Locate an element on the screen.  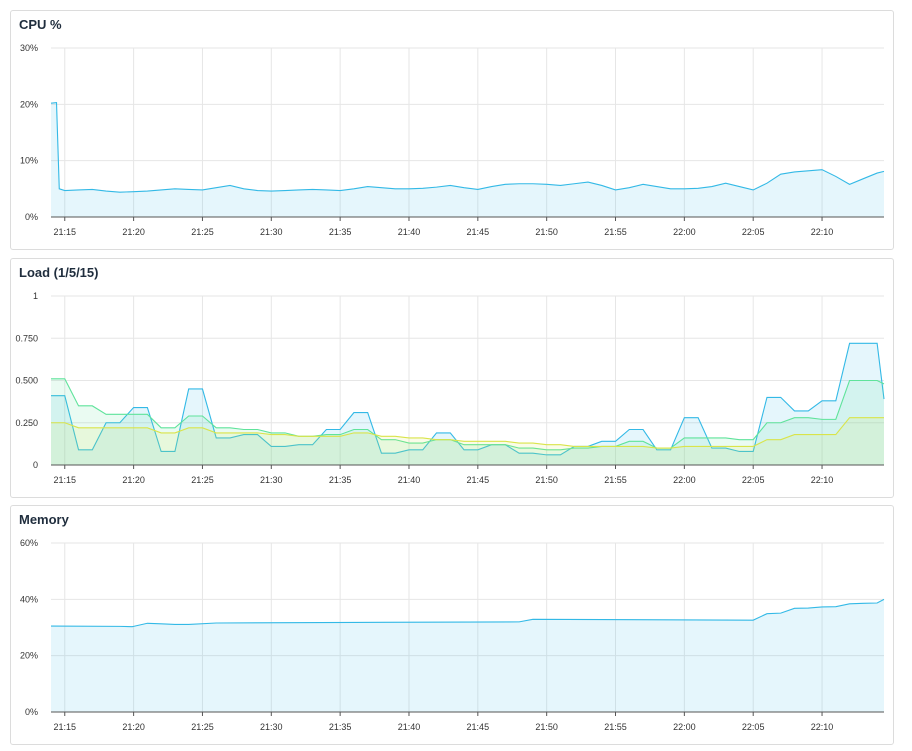
y-tick-label: 30% is located at coordinates (29, 48).